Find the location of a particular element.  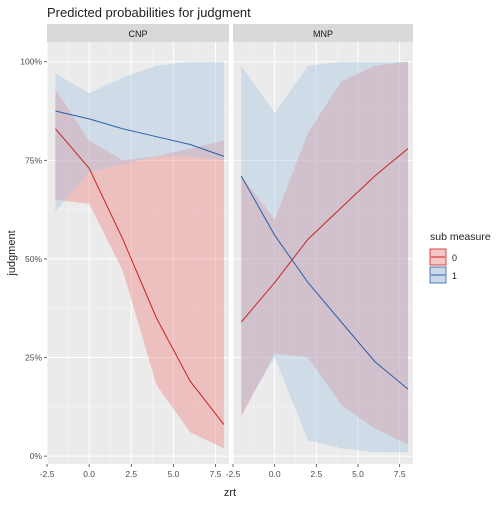

legend-title: sub measure is located at coordinates (460, 237).